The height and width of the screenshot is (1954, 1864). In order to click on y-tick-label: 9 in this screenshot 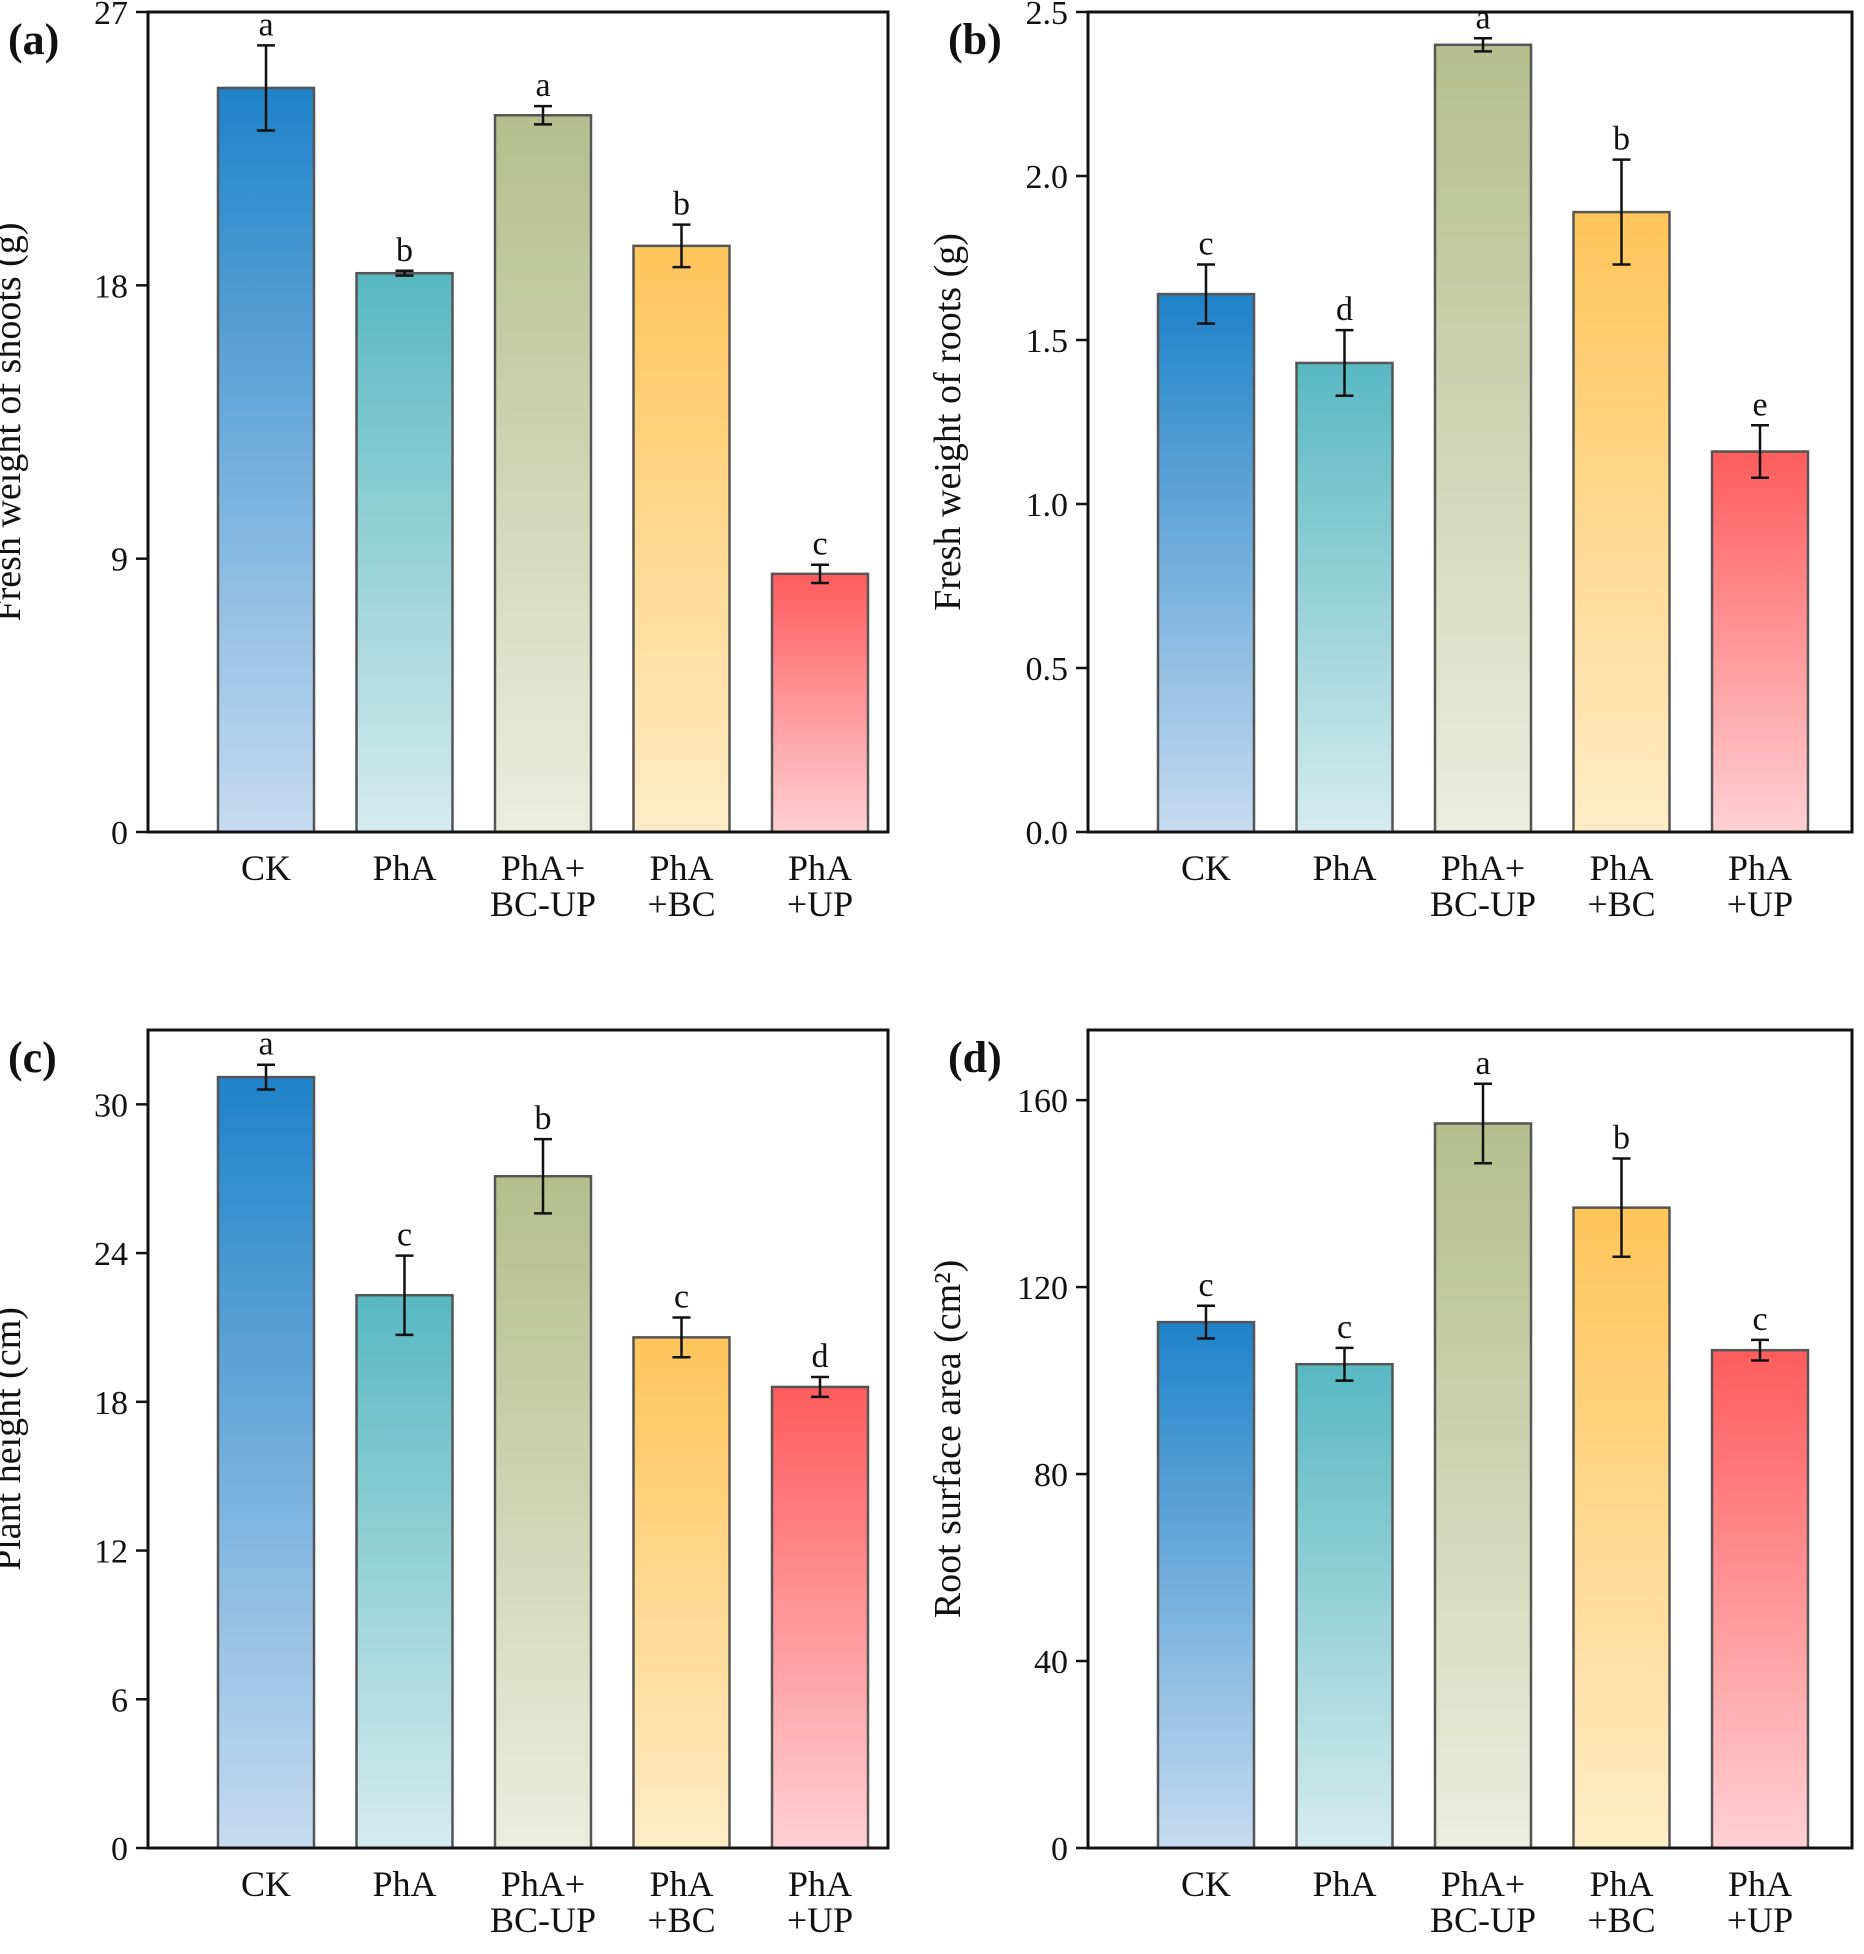, I will do `click(119, 560)`.